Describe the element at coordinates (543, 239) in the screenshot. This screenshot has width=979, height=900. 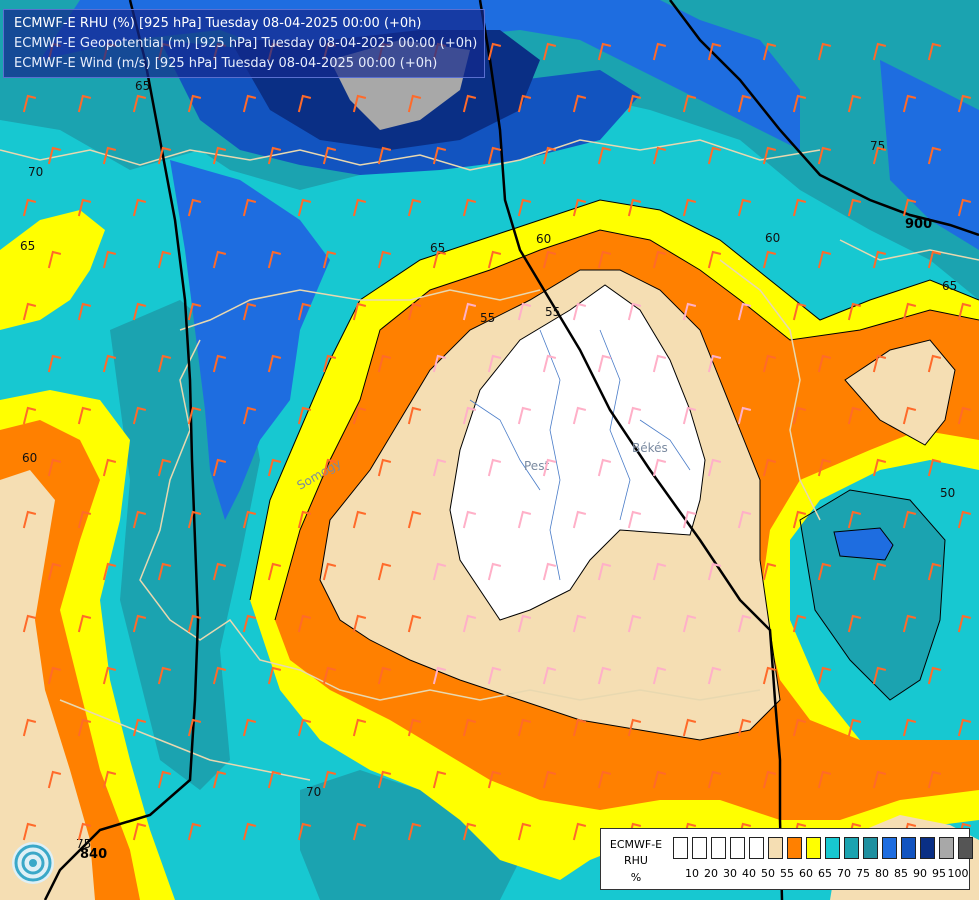
I see `contour-label-60-north: 60` at that location.